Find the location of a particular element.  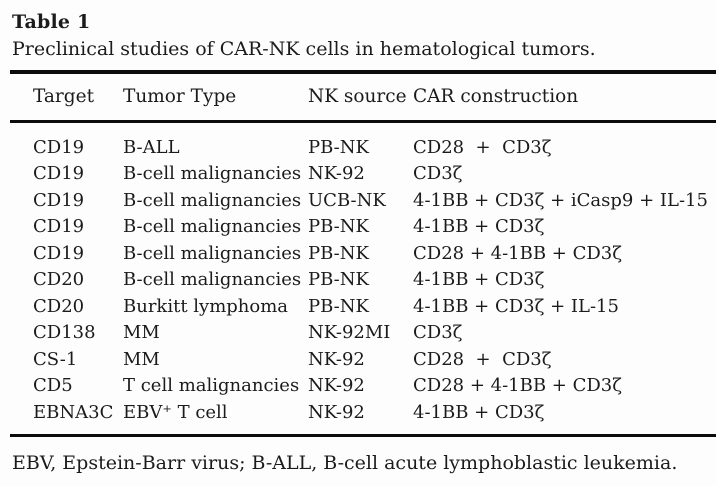

cell-car-construction: 4-1BB + CD3ζ + iCasp9 + IL-15 is located at coordinates (560, 200).